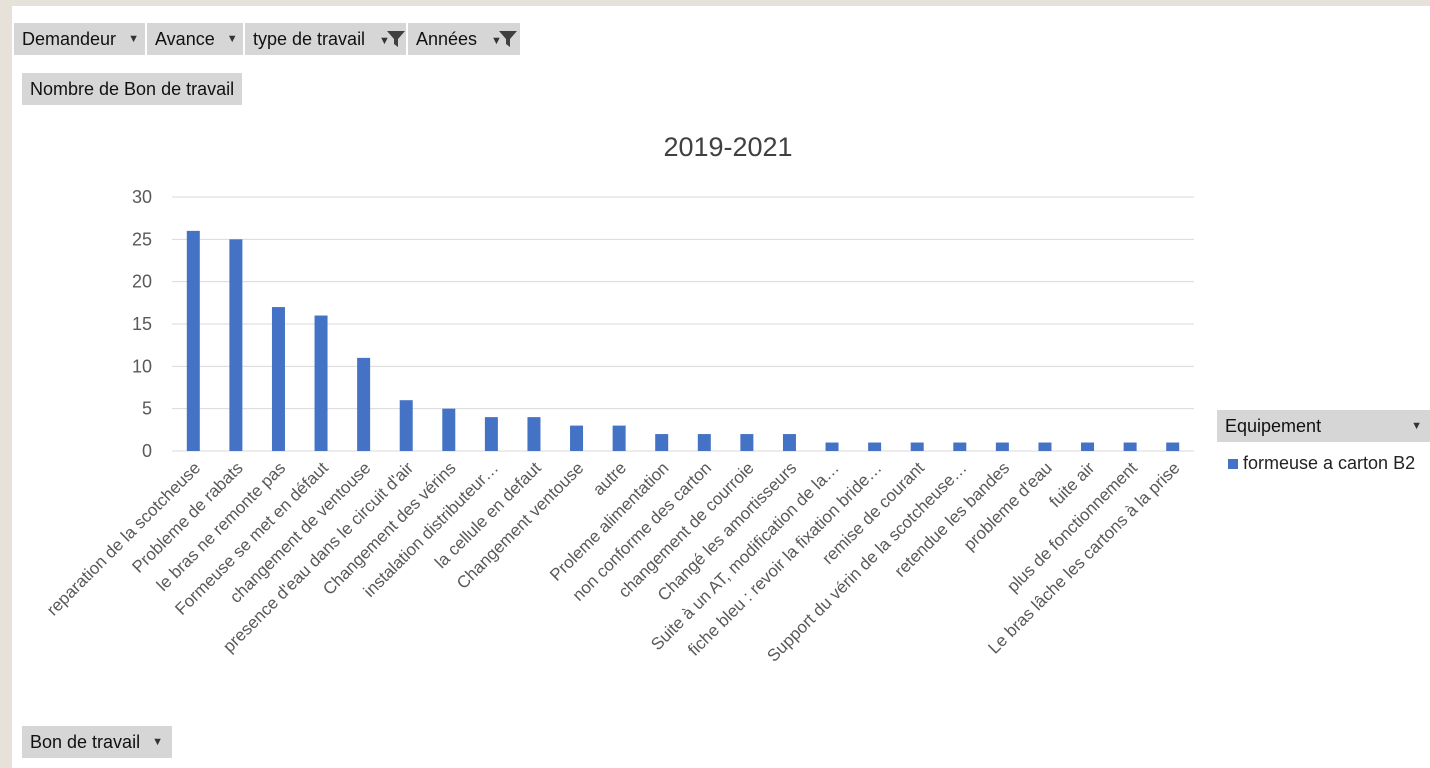 The height and width of the screenshot is (768, 1430). What do you see at coordinates (142, 324) in the screenshot?
I see `y-tick-label: 15` at bounding box center [142, 324].